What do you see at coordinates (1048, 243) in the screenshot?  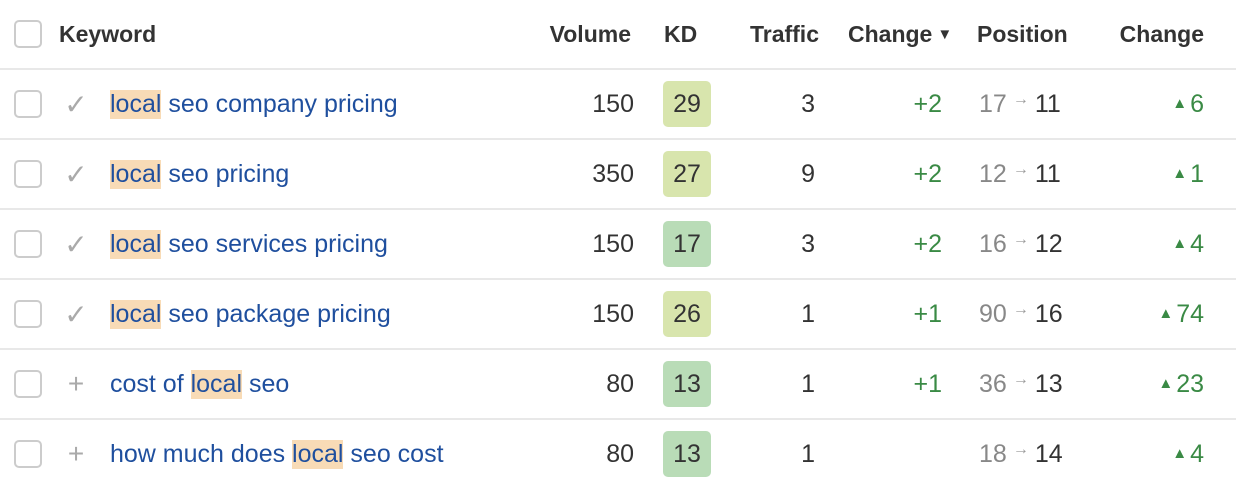 I see `position-to: 12` at bounding box center [1048, 243].